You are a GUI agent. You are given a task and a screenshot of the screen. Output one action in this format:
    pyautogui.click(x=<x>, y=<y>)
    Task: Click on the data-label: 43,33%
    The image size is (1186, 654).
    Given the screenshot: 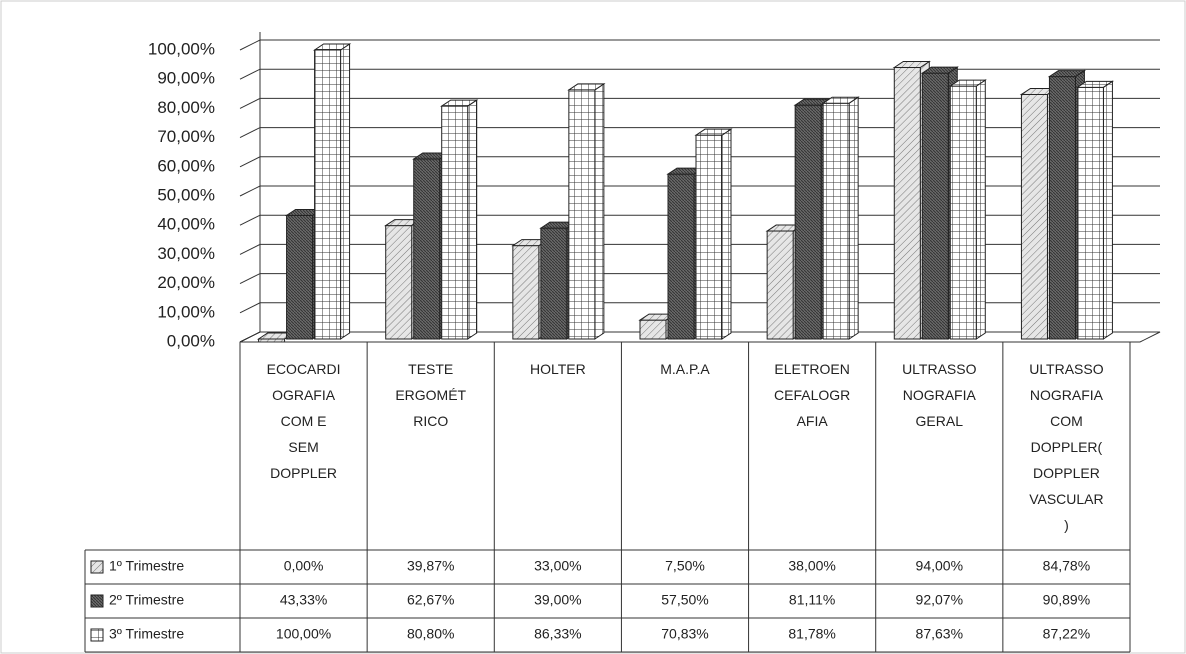 What is the action you would take?
    pyautogui.click(x=303, y=600)
    